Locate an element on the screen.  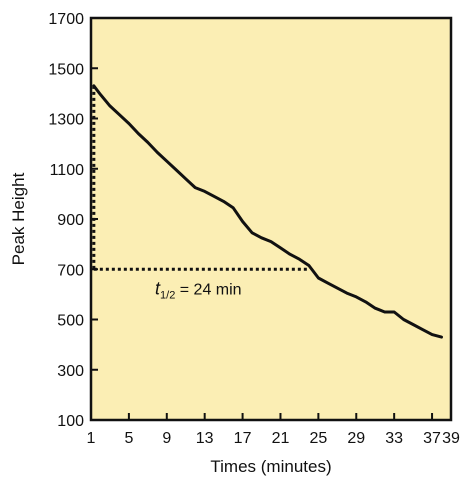
y-tick-label: 900 is located at coordinates (70, 220).